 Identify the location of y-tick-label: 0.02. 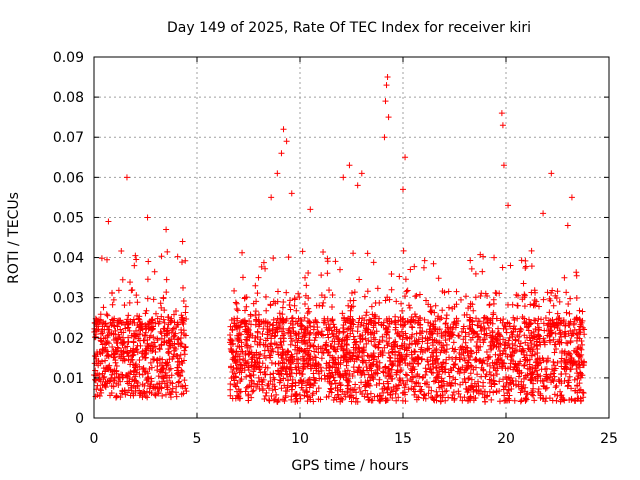
(68, 339).